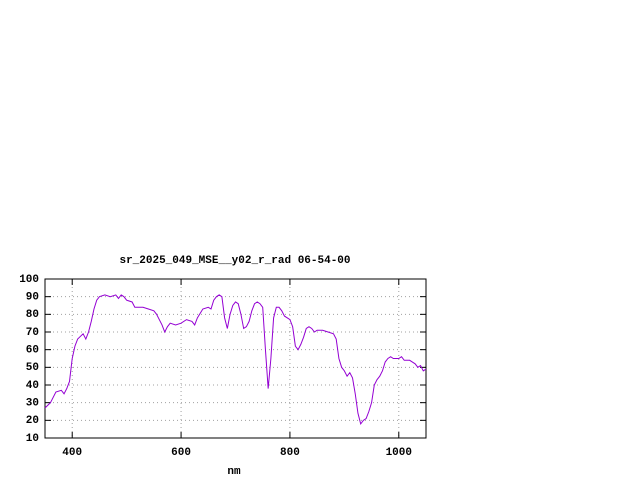  What do you see at coordinates (32, 386) in the screenshot?
I see `y-tick-label: 40` at bounding box center [32, 386].